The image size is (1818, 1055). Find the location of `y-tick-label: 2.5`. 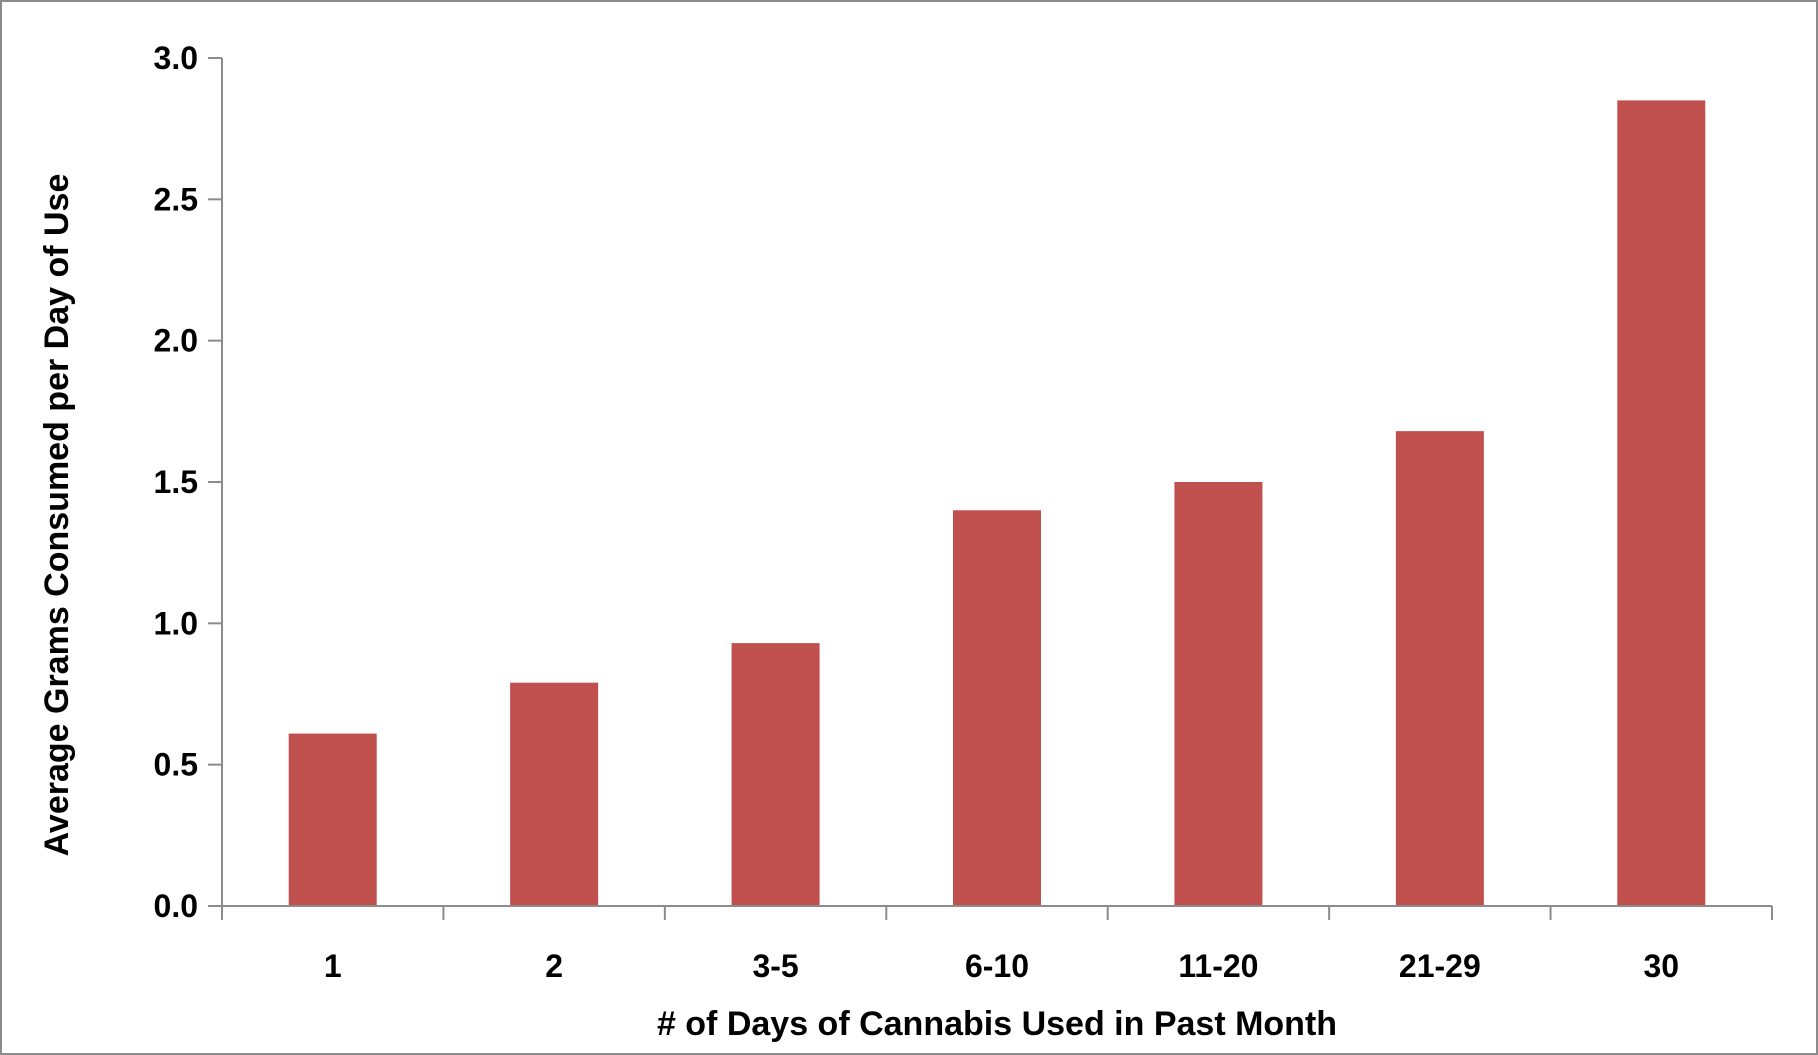

y-tick-label: 2.5 is located at coordinates (176, 199).